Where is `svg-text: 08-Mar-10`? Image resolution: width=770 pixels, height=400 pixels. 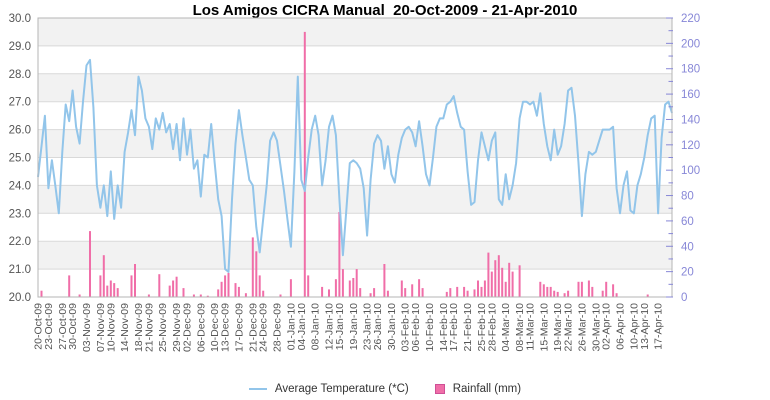
svg-text: 08-Mar-10 is located at coordinates (520, 327).